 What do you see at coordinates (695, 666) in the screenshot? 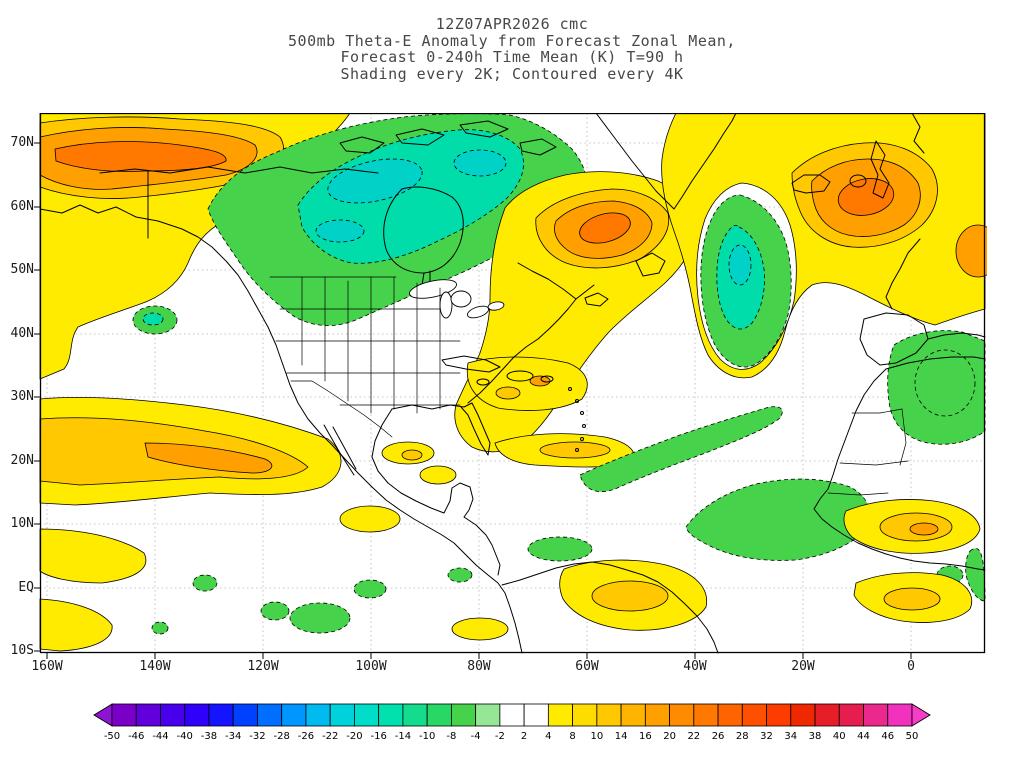
I see `lon-label: 40W` at bounding box center [695, 666].